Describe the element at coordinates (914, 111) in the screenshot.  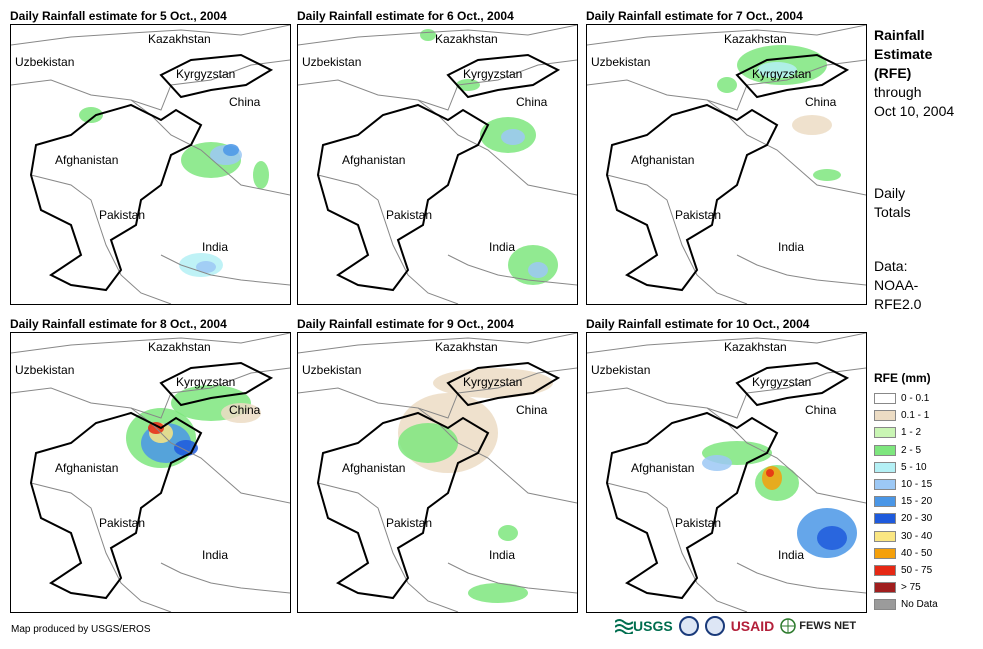
I see `side-date: Oct 10, 2004` at that location.